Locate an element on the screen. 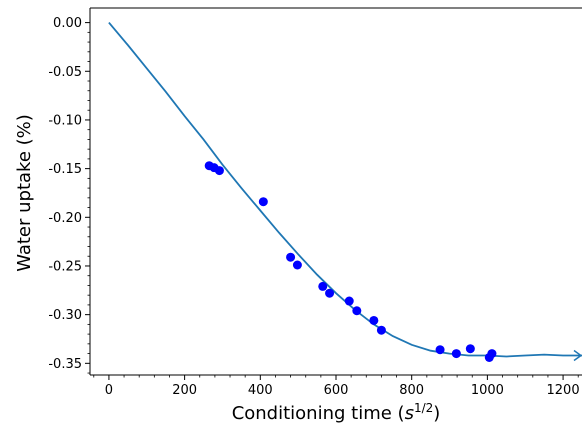 This screenshot has height=430, width=582. x-tick-label: 1000 is located at coordinates (487, 390).